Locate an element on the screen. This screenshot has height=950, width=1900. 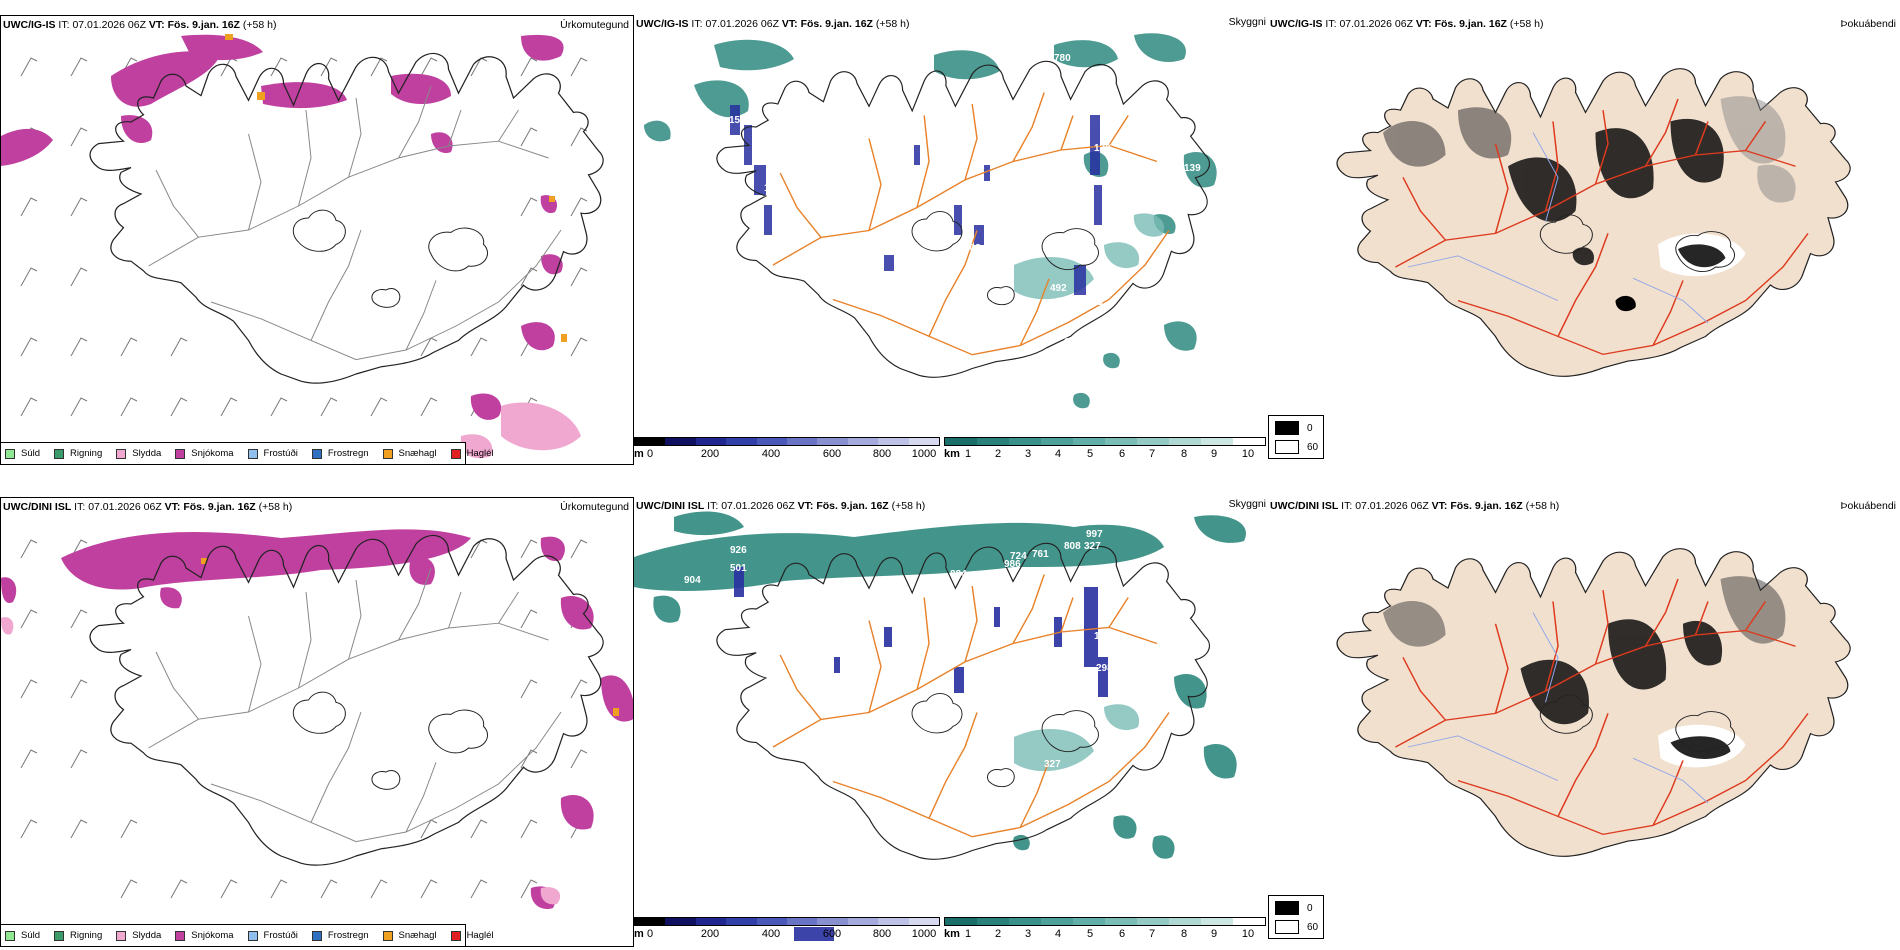
fog-index-map-top is located at coordinates (1593, 222).